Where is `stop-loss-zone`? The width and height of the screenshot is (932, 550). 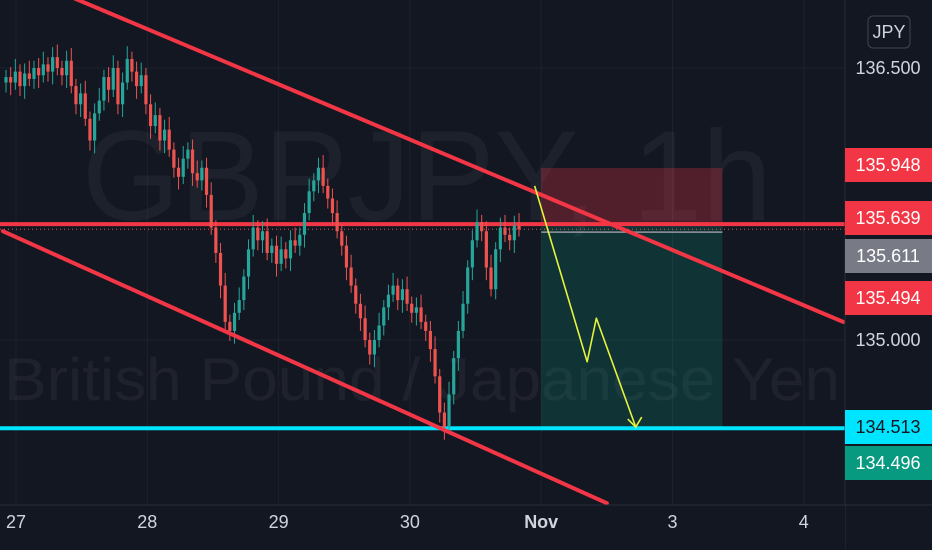
stop-loss-zone is located at coordinates (632, 196).